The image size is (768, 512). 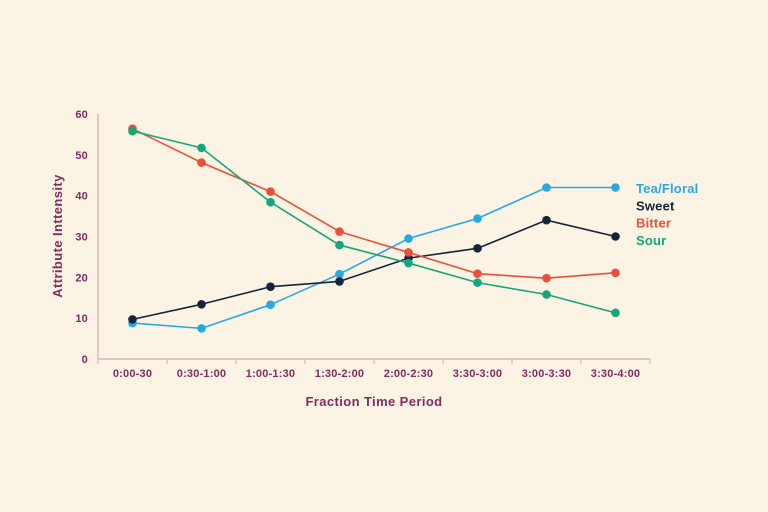 I want to click on legend-item-tea-floral: Tea/Floral, so click(x=667, y=188).